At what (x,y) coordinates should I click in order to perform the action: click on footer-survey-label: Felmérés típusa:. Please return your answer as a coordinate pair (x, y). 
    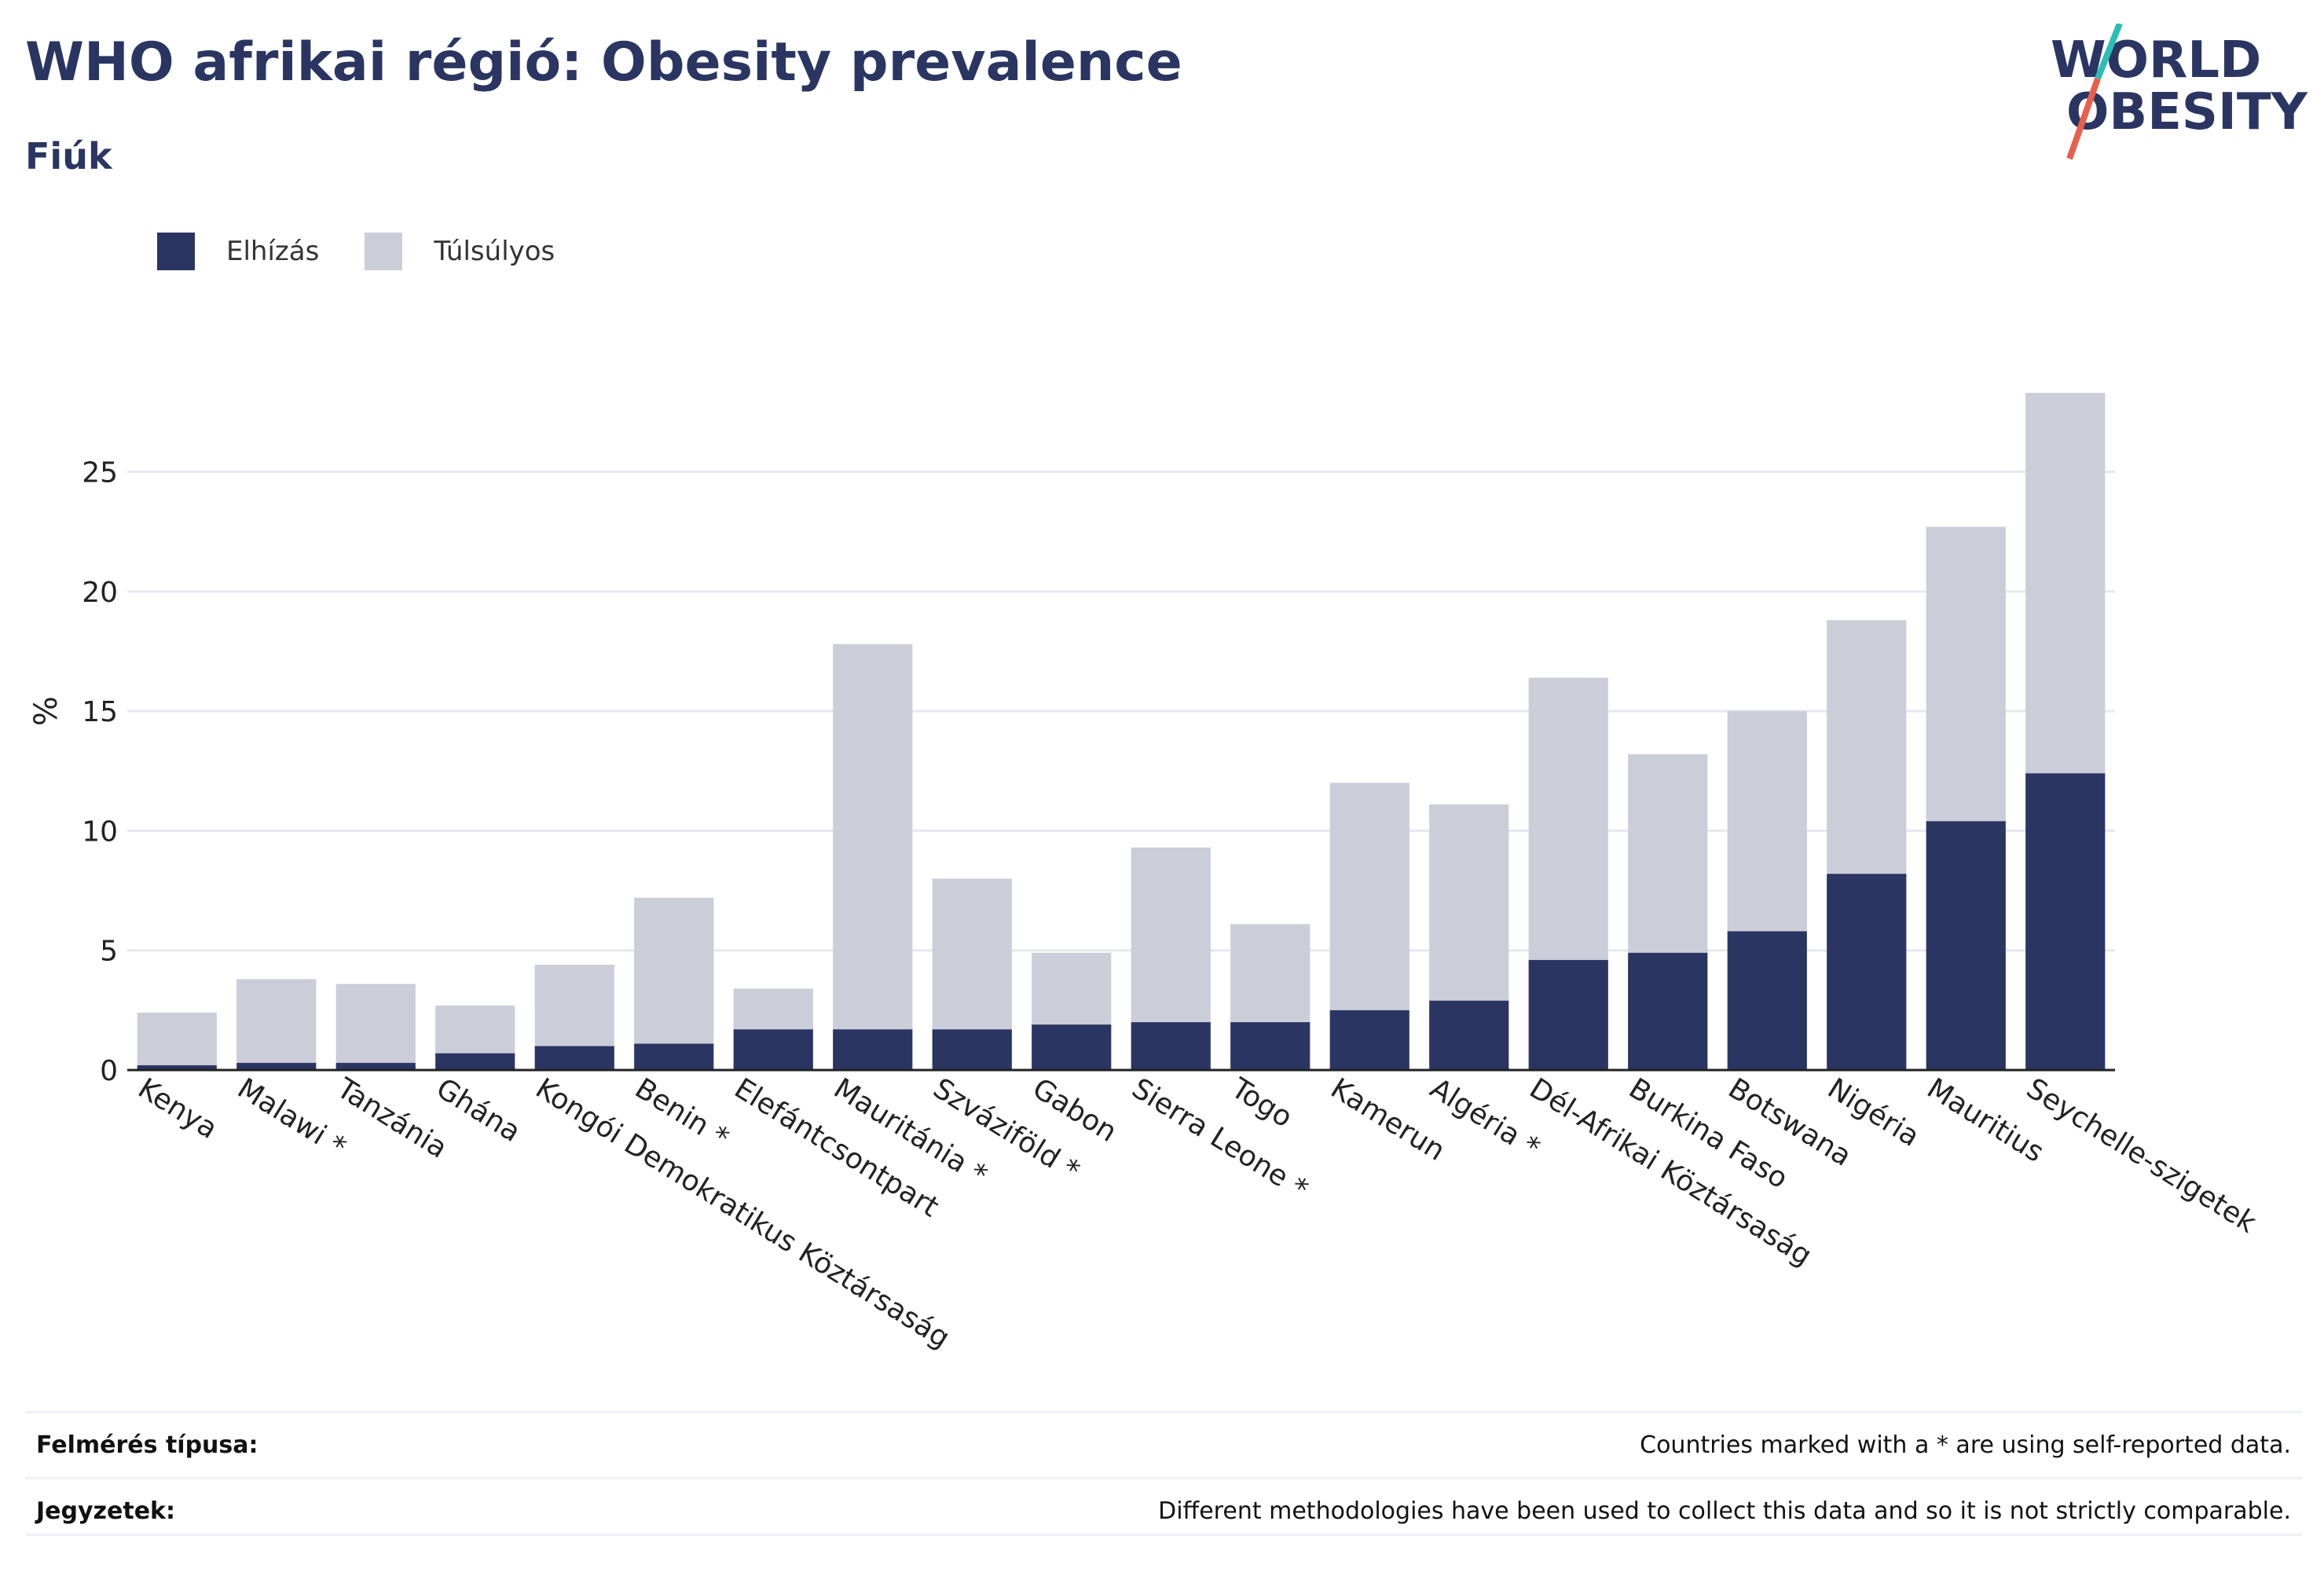
    Looking at the image, I should click on (147, 1445).